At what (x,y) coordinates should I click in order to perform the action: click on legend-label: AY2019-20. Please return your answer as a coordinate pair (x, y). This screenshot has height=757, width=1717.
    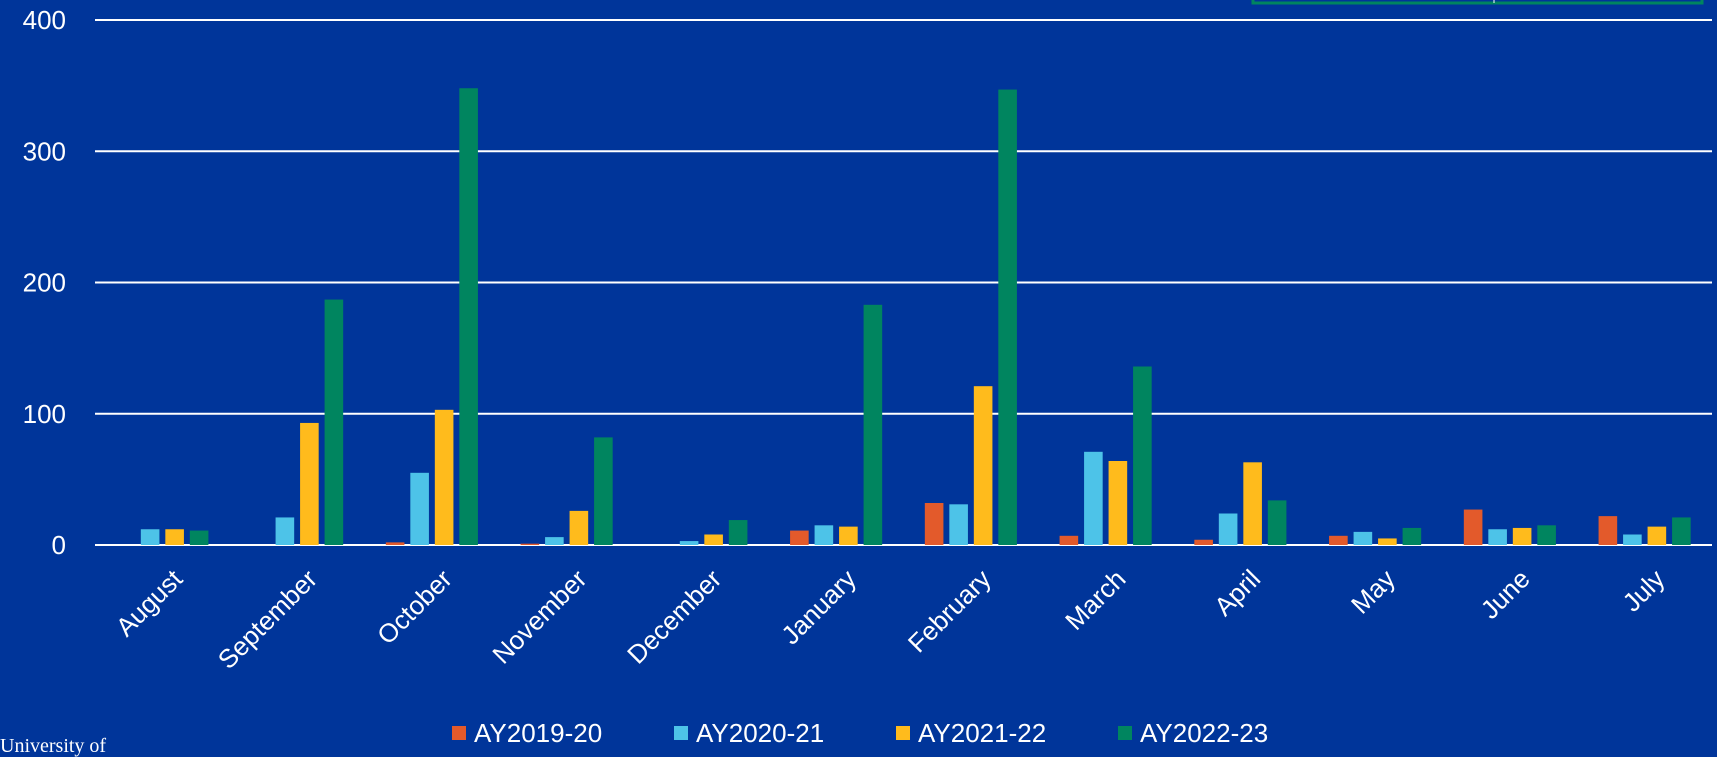
    Looking at the image, I should click on (538, 733).